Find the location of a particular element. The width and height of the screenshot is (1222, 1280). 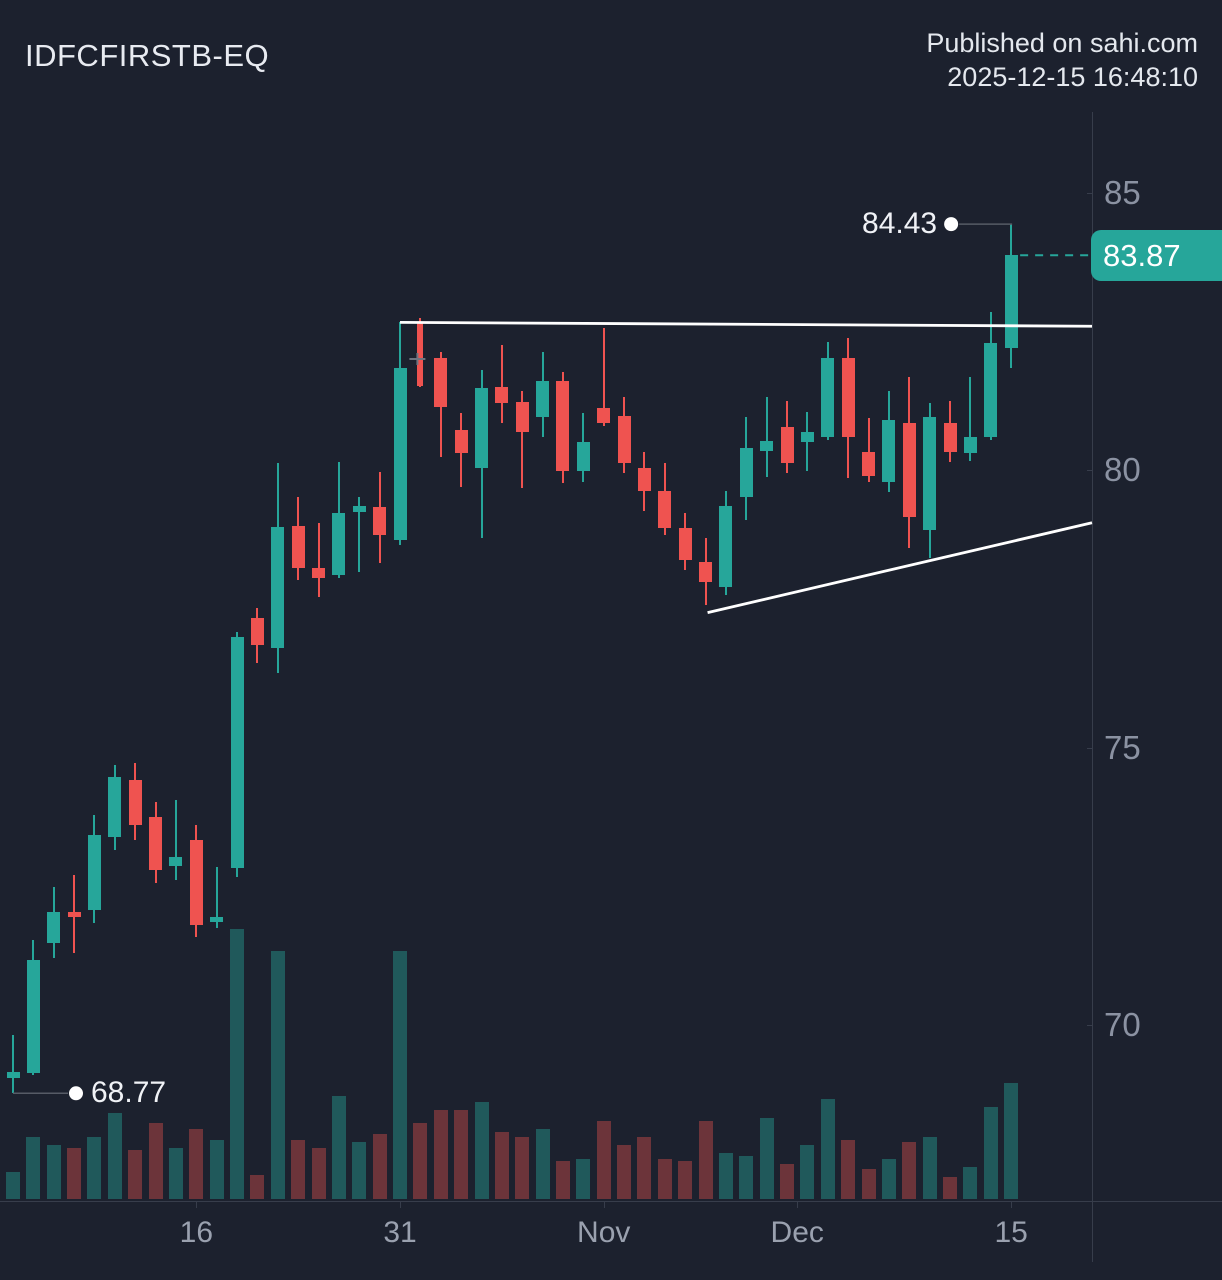

price-axis-line is located at coordinates (1092, 687).